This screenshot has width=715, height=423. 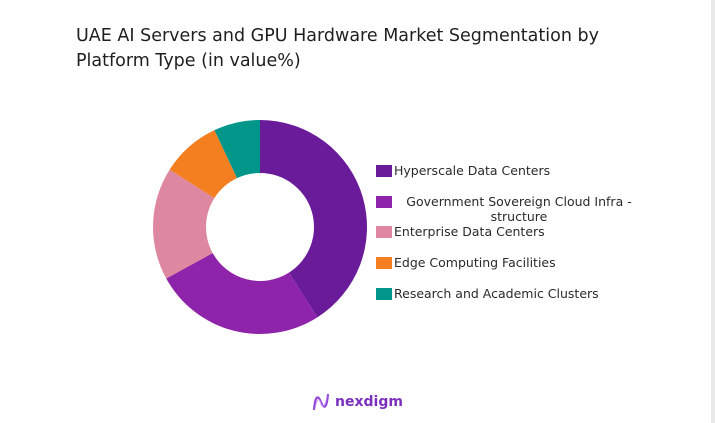 What do you see at coordinates (369, 402) in the screenshot?
I see `logo-text: nexdigm` at bounding box center [369, 402].